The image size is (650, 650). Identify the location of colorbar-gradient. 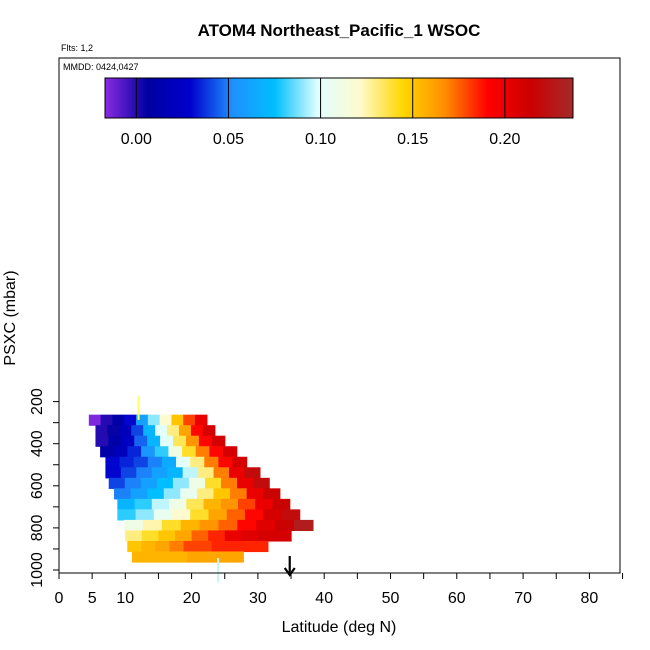
(339, 98).